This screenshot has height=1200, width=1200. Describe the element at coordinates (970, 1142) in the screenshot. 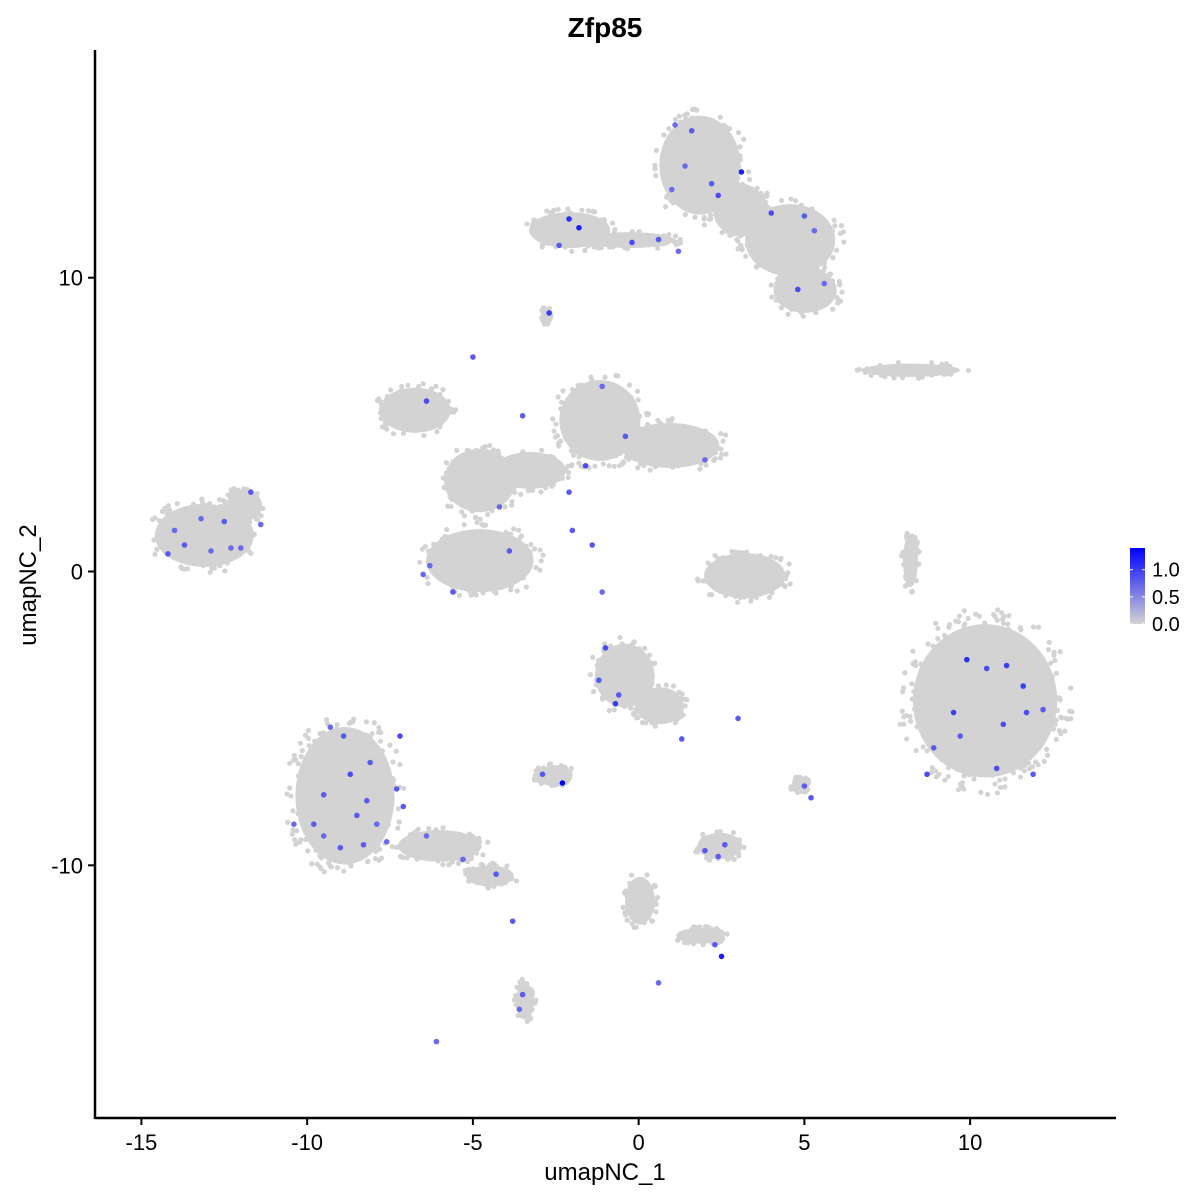

I see `x-tick-label: 10` at that location.